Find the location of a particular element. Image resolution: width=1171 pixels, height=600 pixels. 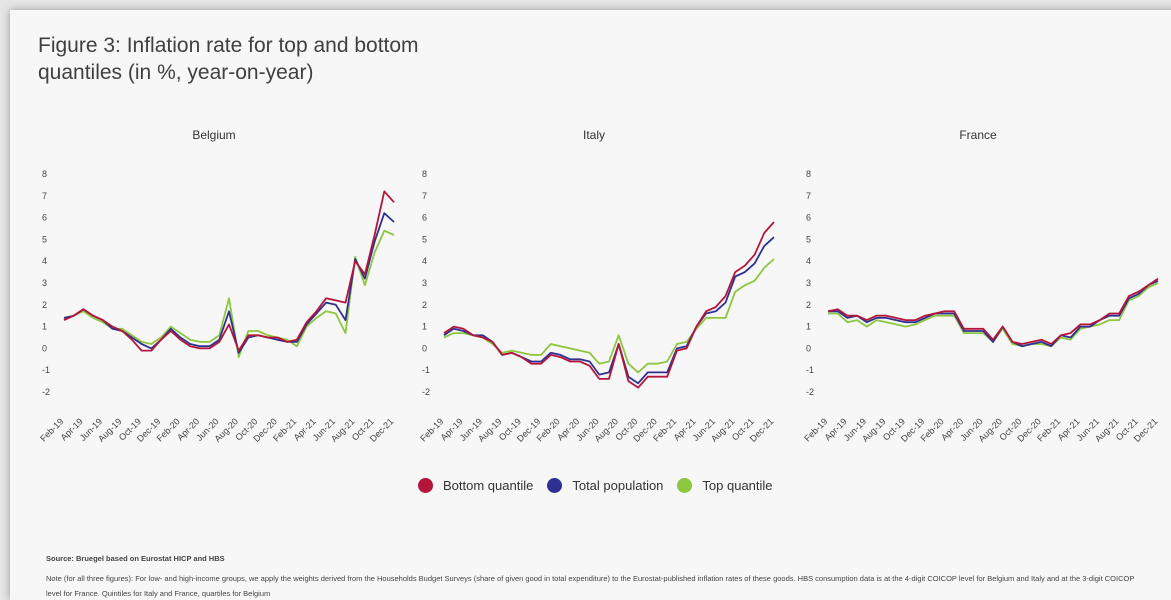

legend-item-total: Total population is located at coordinates (605, 485).